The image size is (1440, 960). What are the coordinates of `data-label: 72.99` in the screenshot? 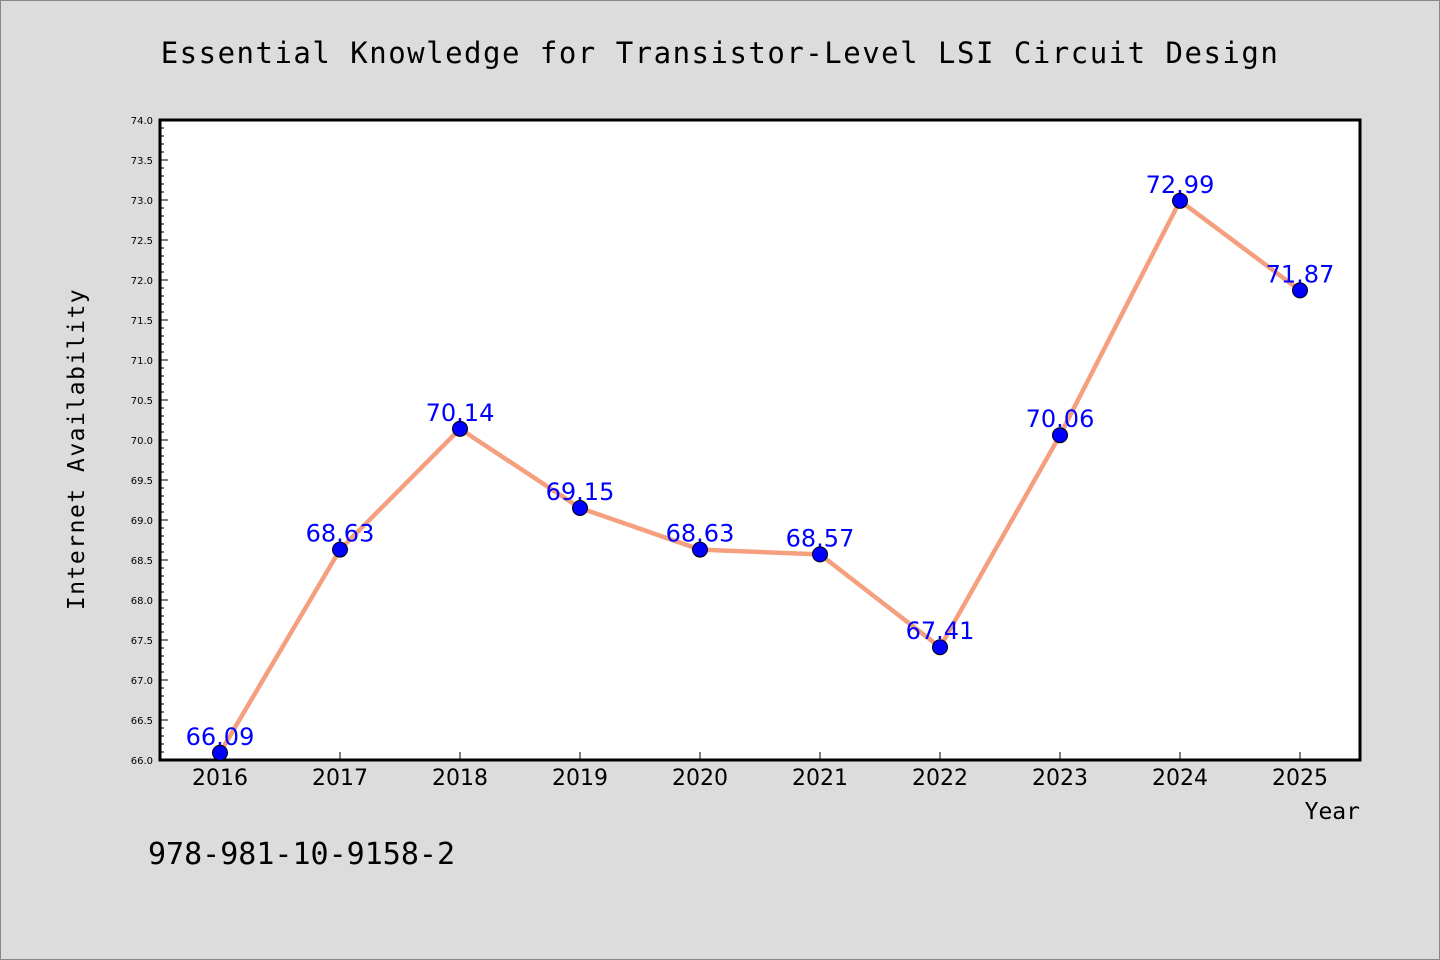 It's located at (1180, 185).